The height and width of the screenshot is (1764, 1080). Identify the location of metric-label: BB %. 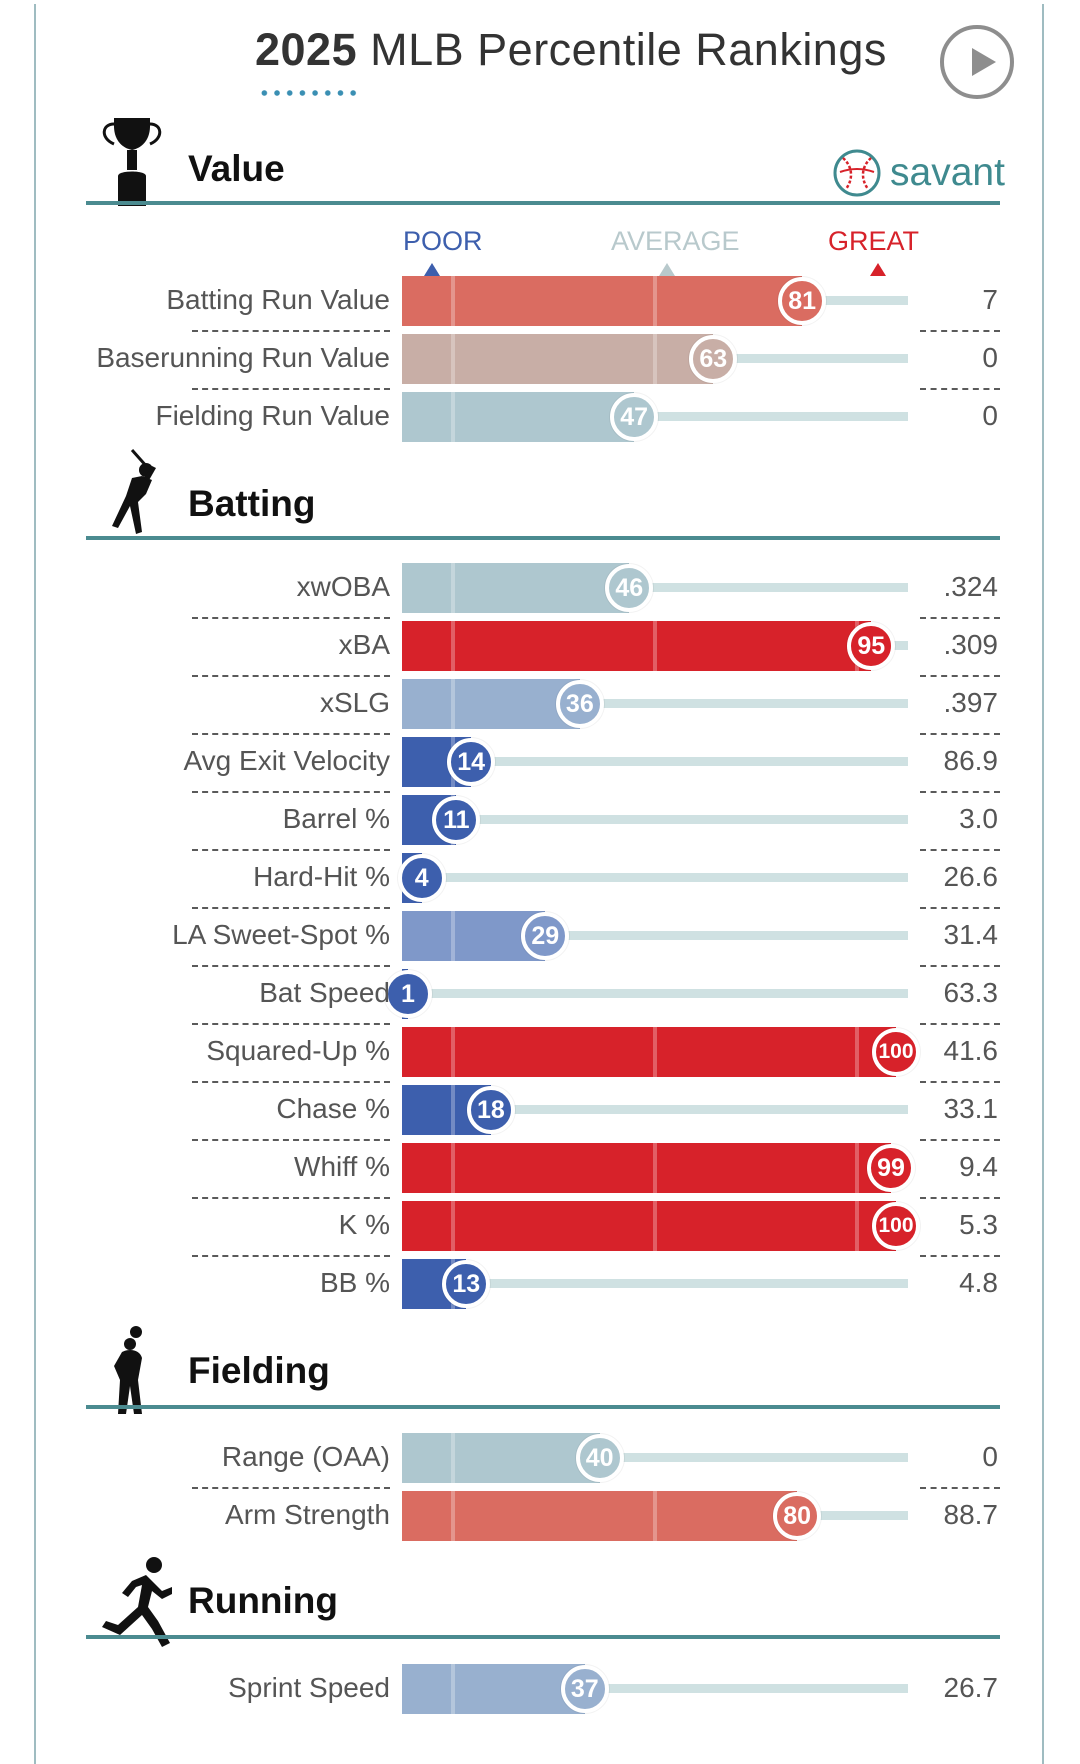
(354, 1282).